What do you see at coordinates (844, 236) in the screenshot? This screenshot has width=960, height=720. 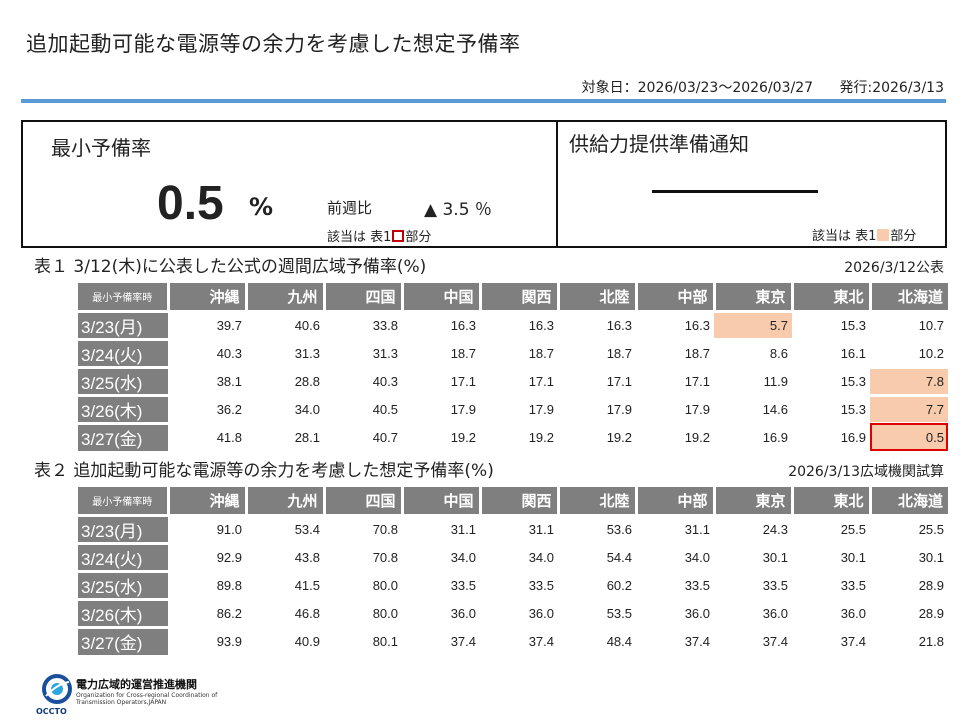 I see `notice-note-prefix: 該当は 表1` at bounding box center [844, 236].